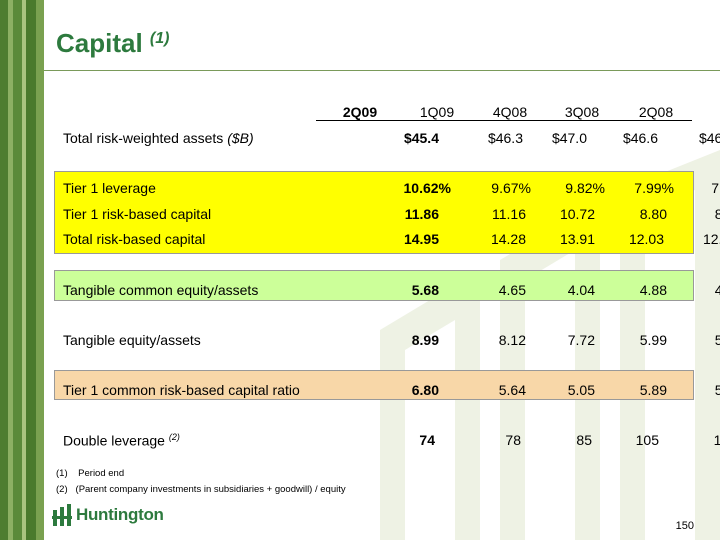 This screenshot has height=540, width=720. What do you see at coordinates (569, 138) in the screenshot?
I see `cell-value: $47.0` at bounding box center [569, 138].